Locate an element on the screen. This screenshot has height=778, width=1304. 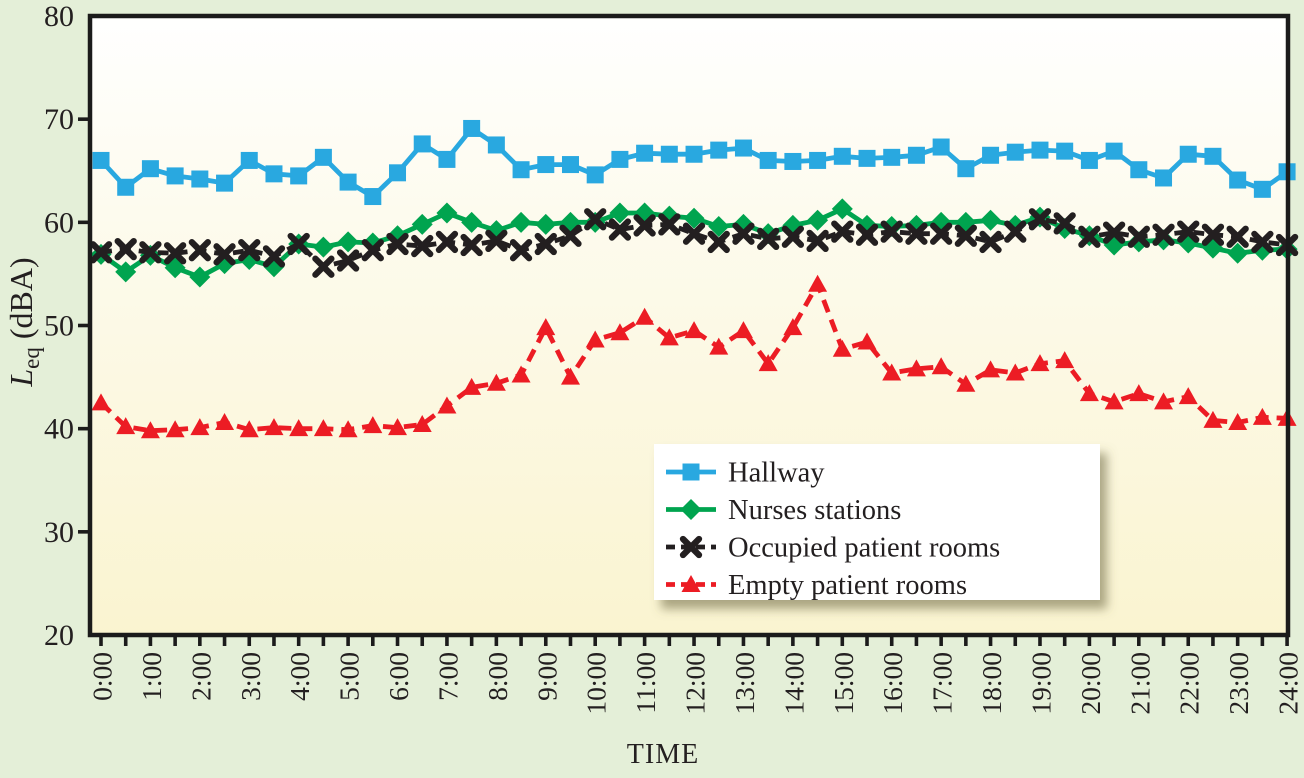
x-tick-label: 4:00 is located at coordinates (299, 676).